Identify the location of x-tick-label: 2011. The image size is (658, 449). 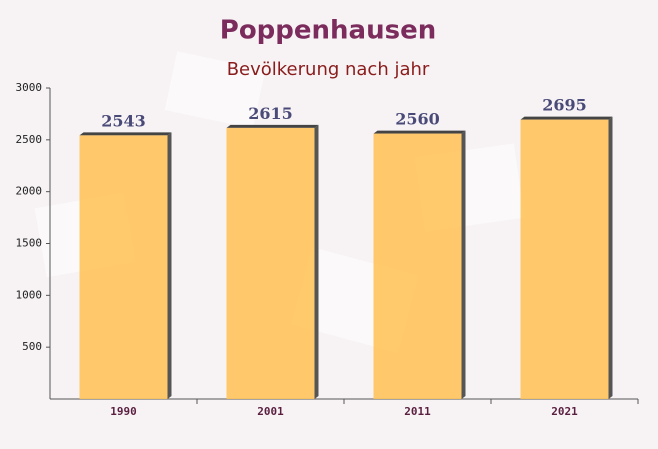
(417, 411).